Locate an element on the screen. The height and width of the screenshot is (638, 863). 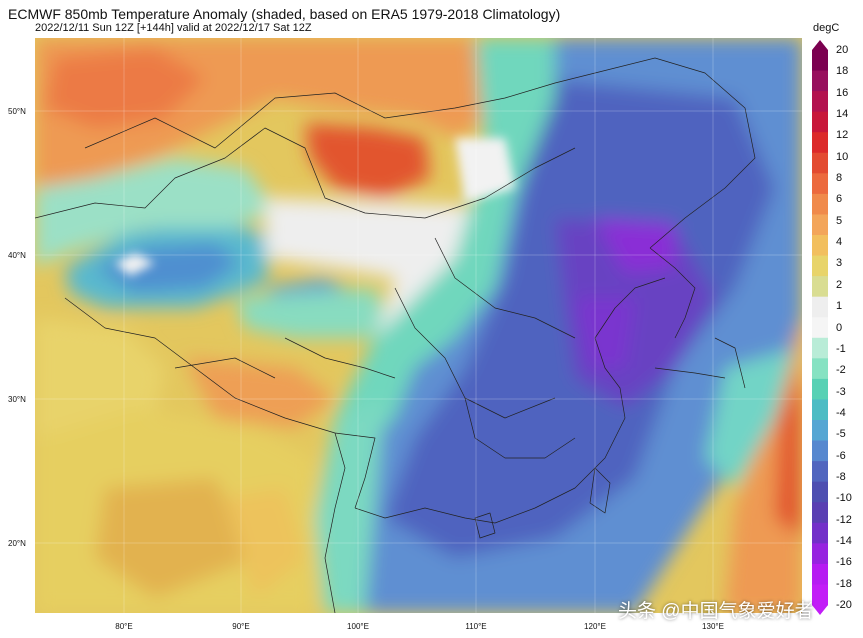
colorbar-tick-label: 20 is located at coordinates (842, 50).